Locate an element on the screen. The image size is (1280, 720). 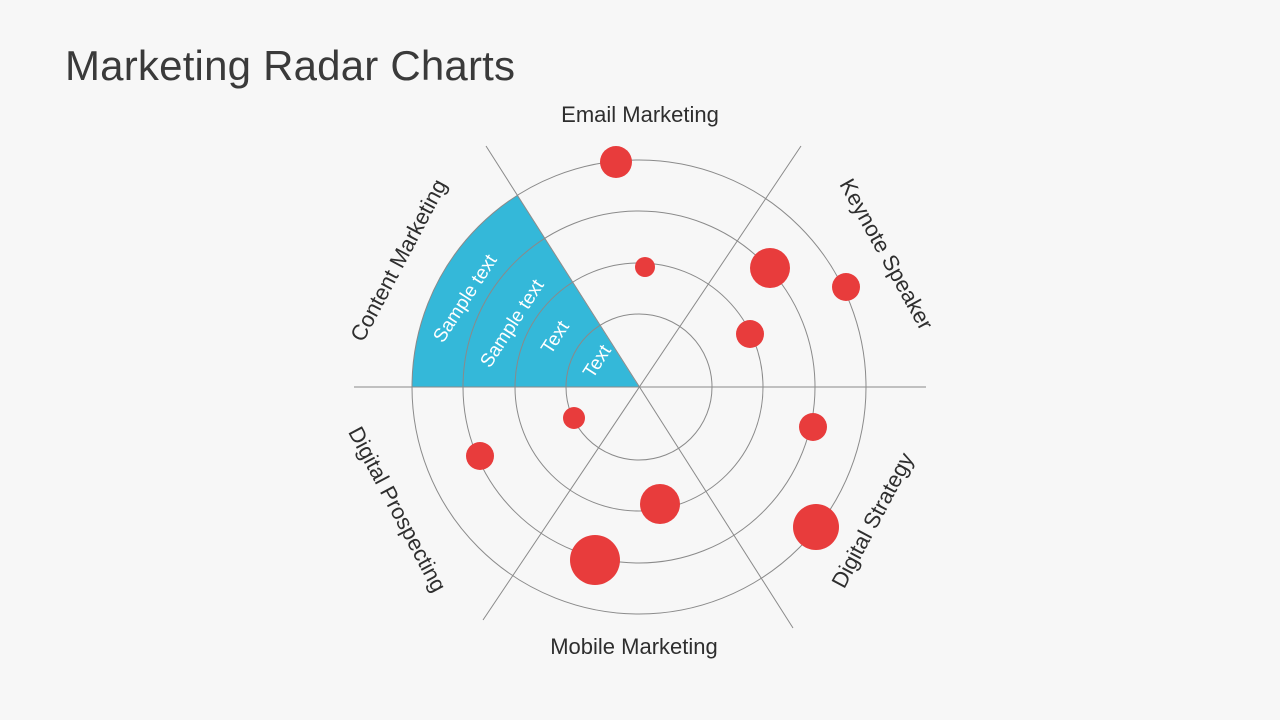
highlight-sector is located at coordinates (525, 291).